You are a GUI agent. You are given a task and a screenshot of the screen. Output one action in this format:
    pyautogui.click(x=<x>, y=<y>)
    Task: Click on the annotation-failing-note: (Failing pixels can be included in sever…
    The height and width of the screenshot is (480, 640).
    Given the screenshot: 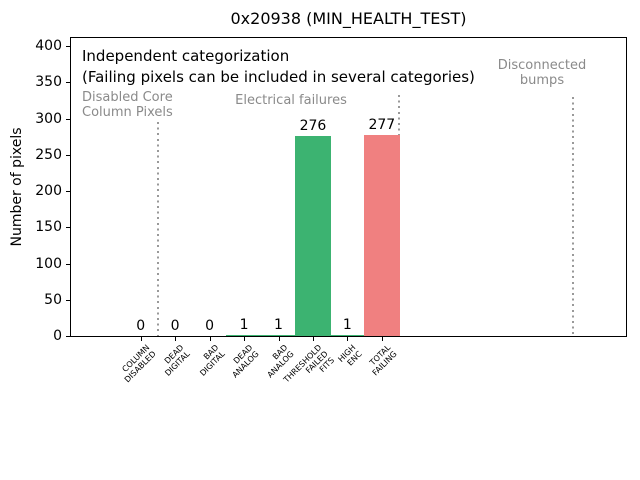 What is the action you would take?
    pyautogui.click(x=278, y=77)
    